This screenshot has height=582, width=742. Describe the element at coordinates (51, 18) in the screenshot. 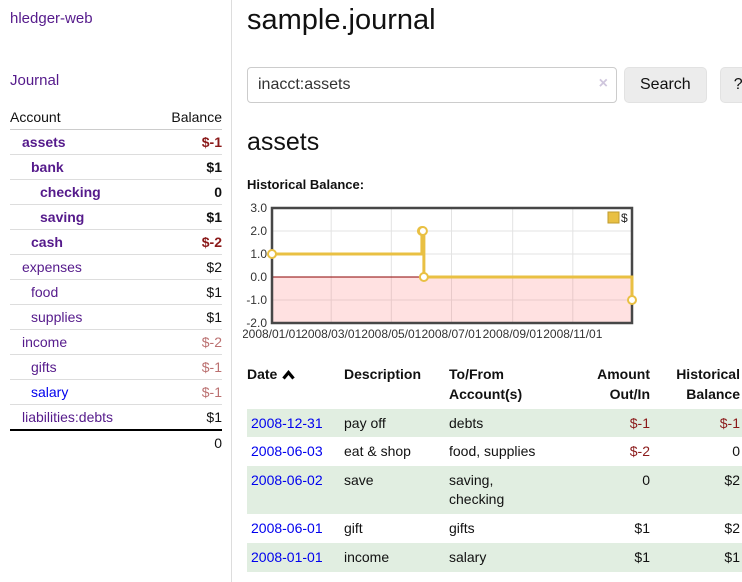

I see `app-title-link: hledger-web` at that location.